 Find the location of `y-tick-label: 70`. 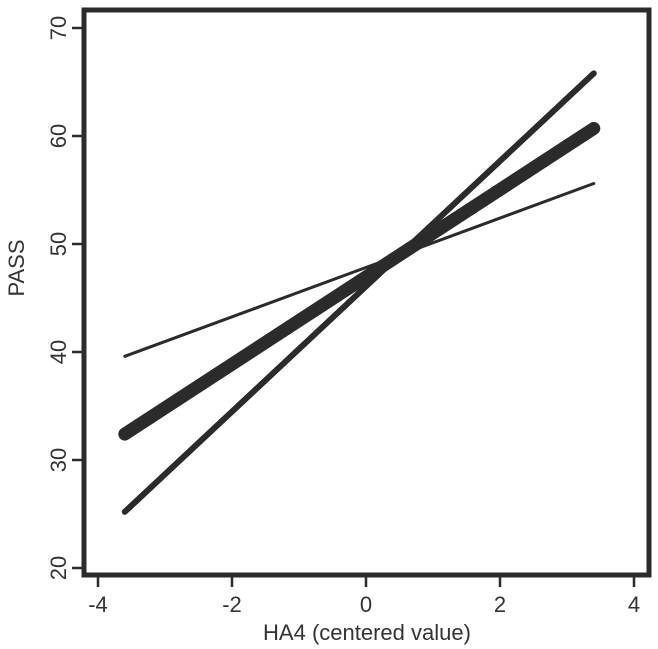

y-tick-label: 70 is located at coordinates (58, 28).